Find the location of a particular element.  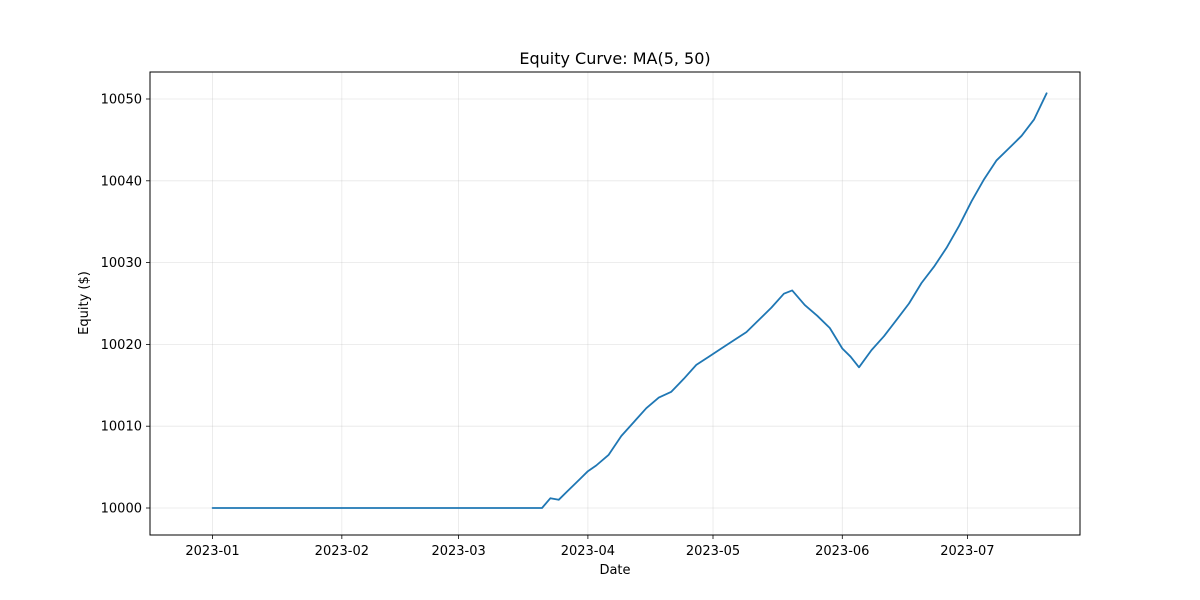

y-axis-label: Equity ($) is located at coordinates (84, 303).